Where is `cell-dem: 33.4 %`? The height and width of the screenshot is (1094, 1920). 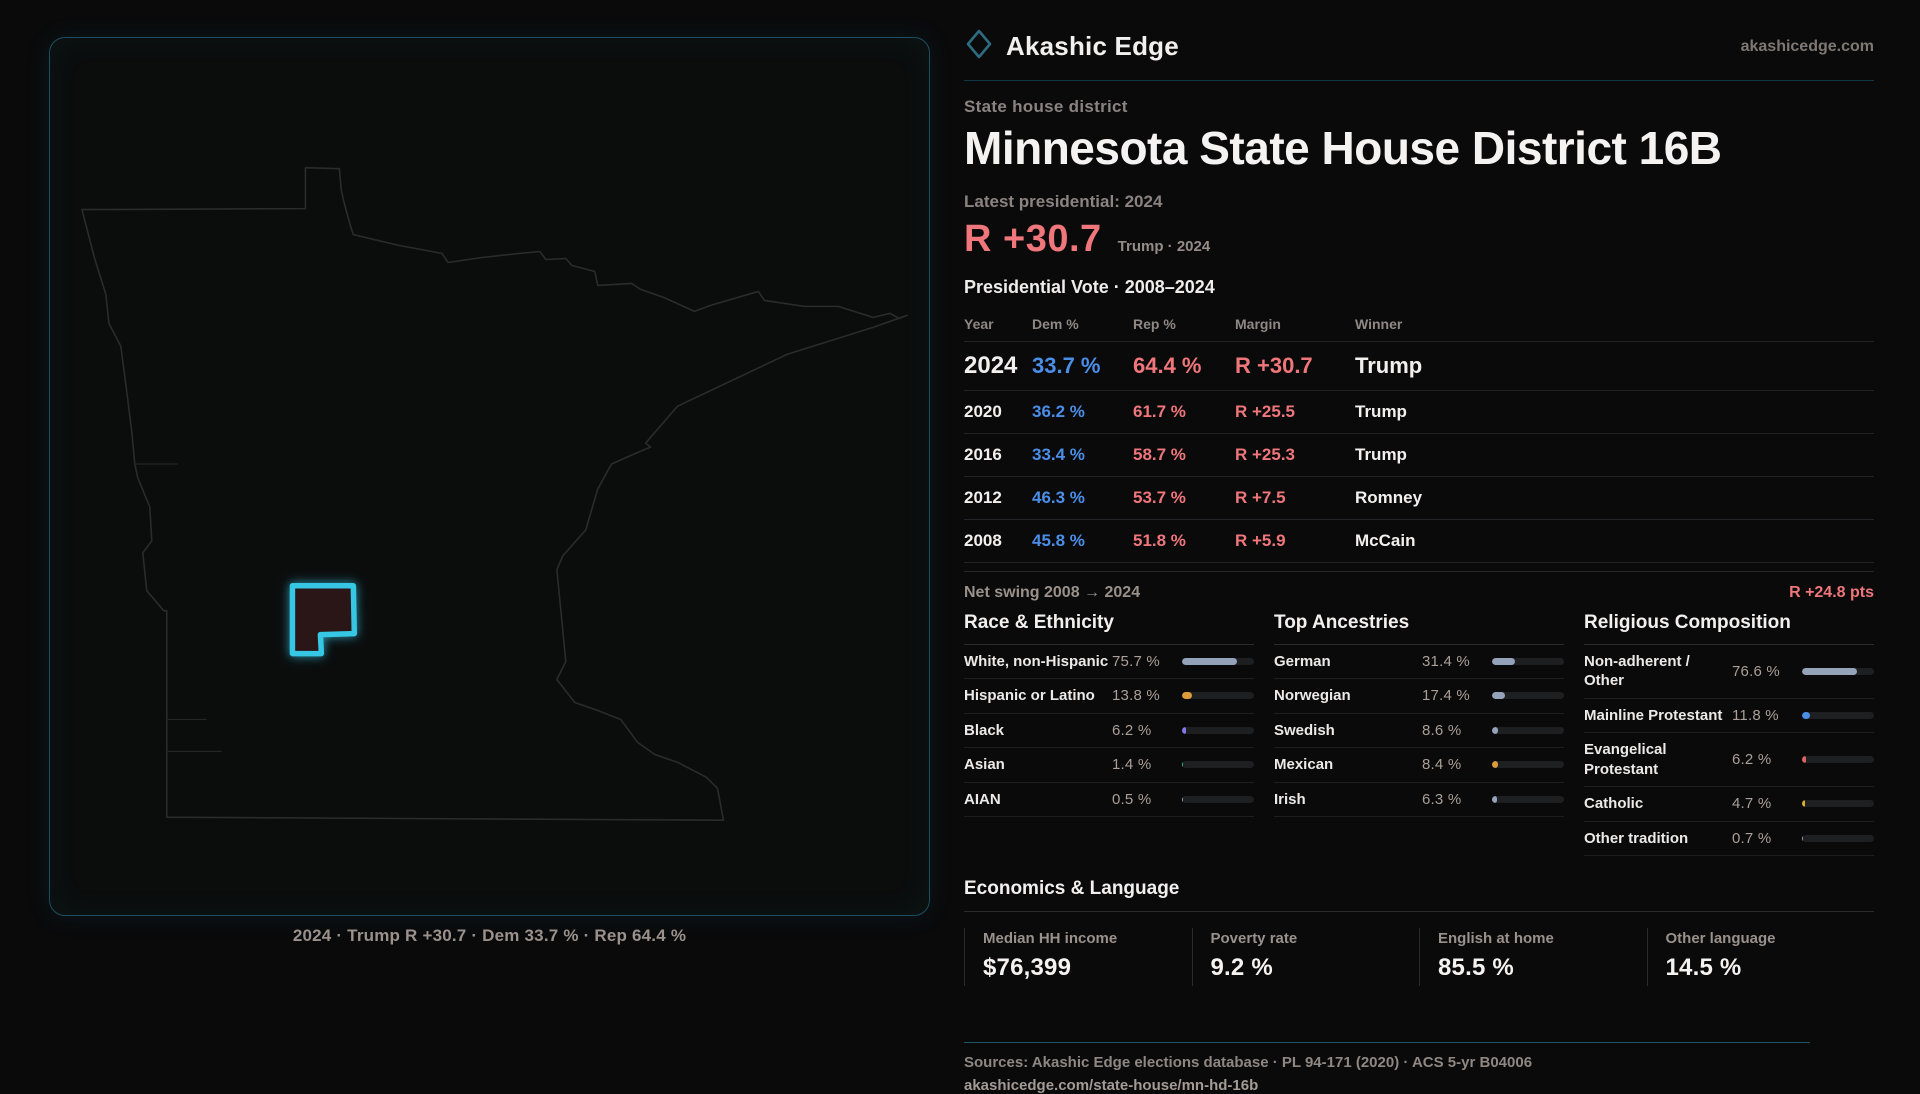 cell-dem: 33.4 % is located at coordinates (1082, 455).